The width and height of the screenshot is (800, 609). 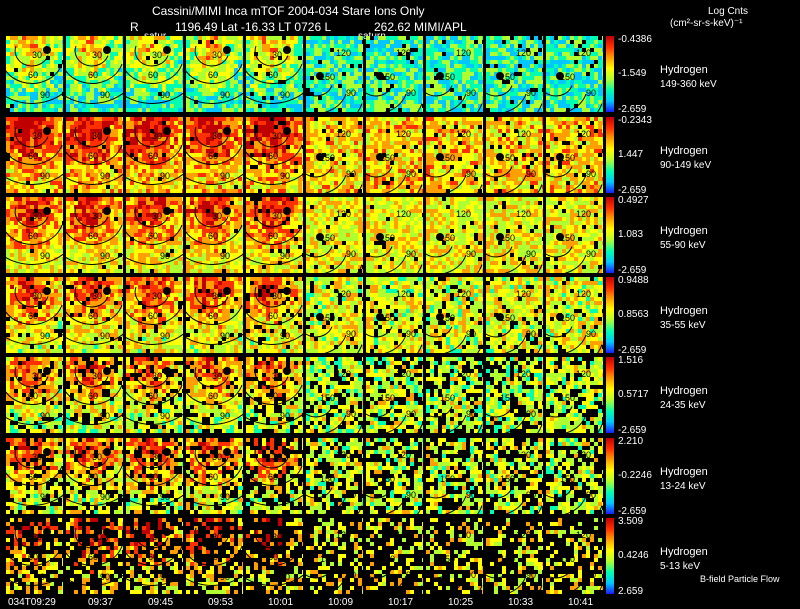 I want to click on species-label: Hydrogen, so click(x=684, y=391).